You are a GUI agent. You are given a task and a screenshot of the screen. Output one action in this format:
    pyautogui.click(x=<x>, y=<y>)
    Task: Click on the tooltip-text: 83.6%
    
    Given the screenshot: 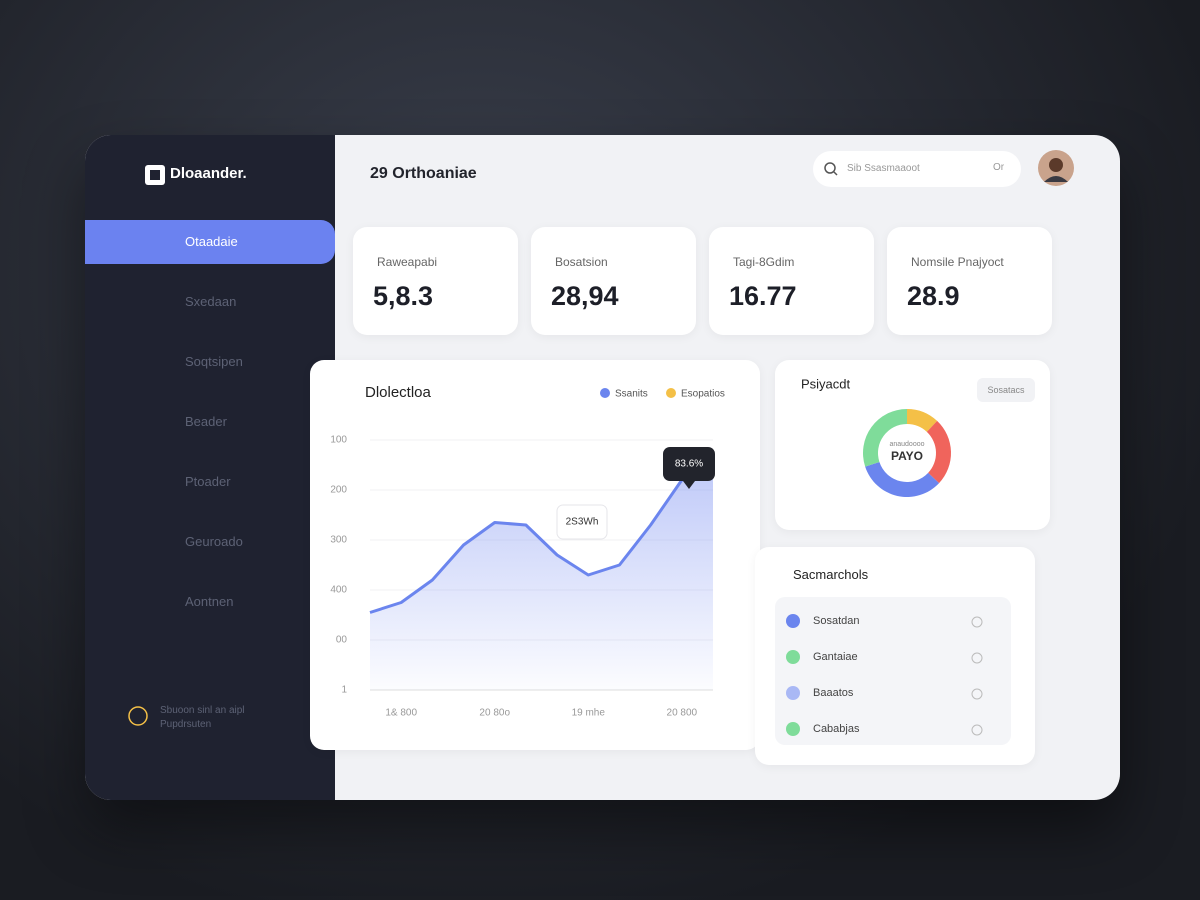 What is the action you would take?
    pyautogui.click(x=689, y=464)
    